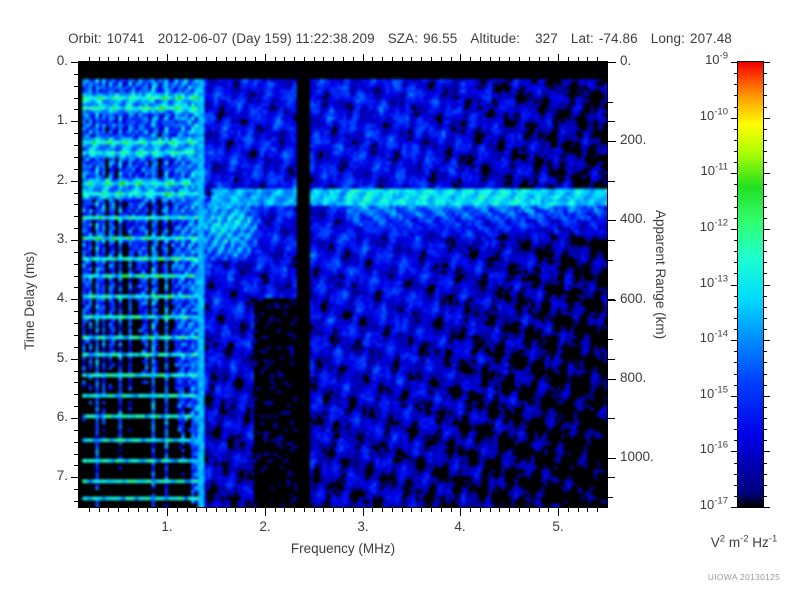 Image resolution: width=800 pixels, height=600 pixels. Describe the element at coordinates (611, 240) in the screenshot. I see `y-tick-major-inner-right` at that location.